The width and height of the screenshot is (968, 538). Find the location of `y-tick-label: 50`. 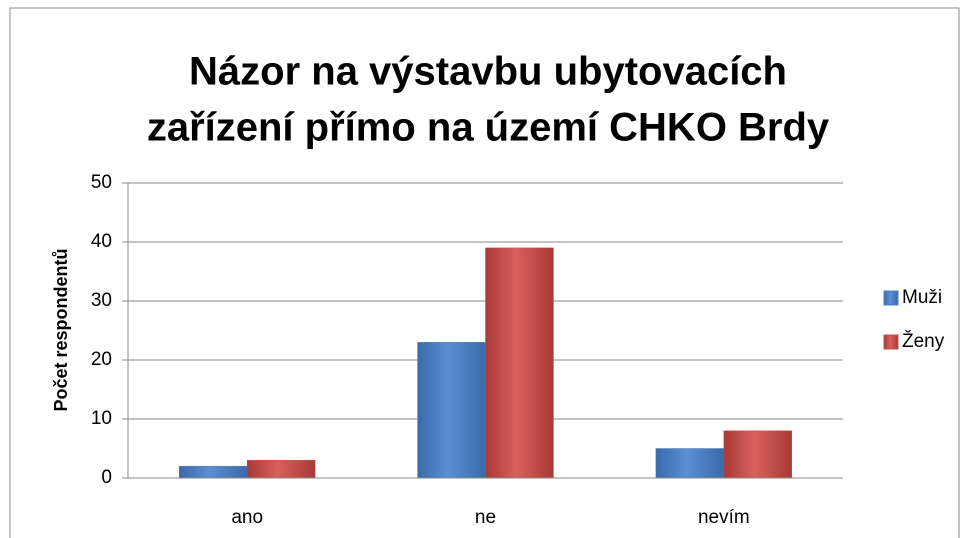

y-tick-label: 50 is located at coordinates (101, 182).